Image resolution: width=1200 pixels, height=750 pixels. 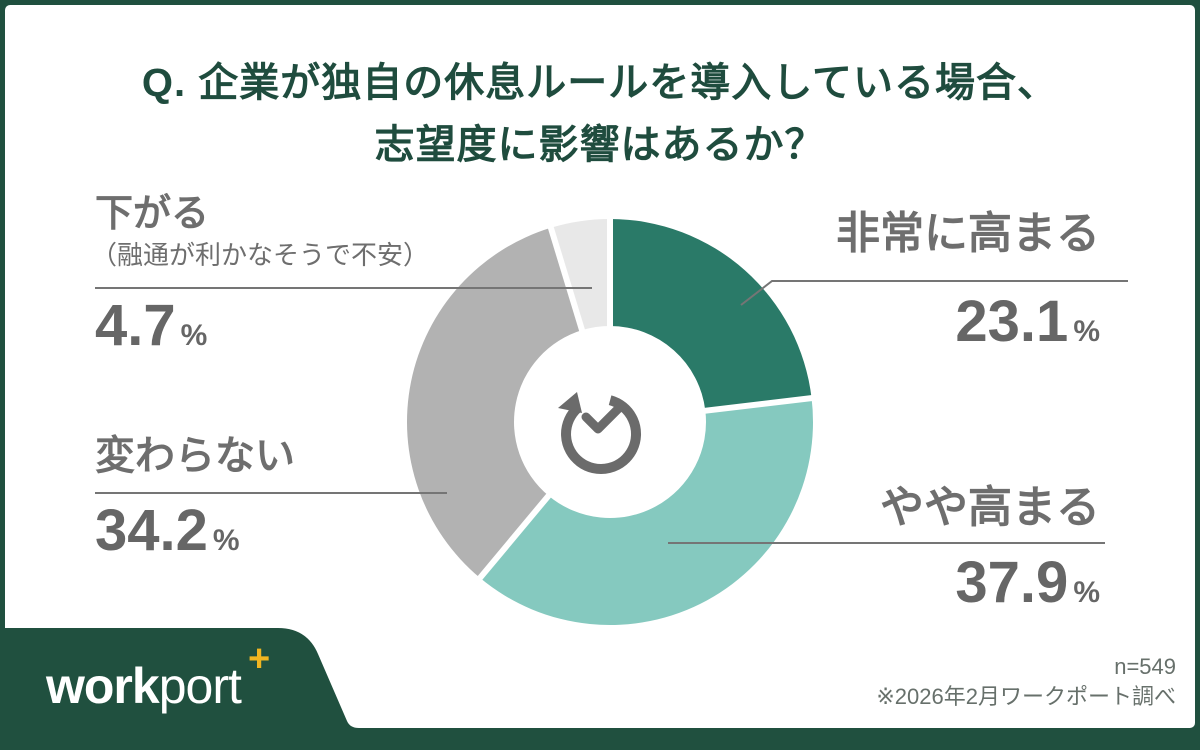 I want to click on source-note: ※2026年2月ワークポート調べ, so click(x=1026, y=696).